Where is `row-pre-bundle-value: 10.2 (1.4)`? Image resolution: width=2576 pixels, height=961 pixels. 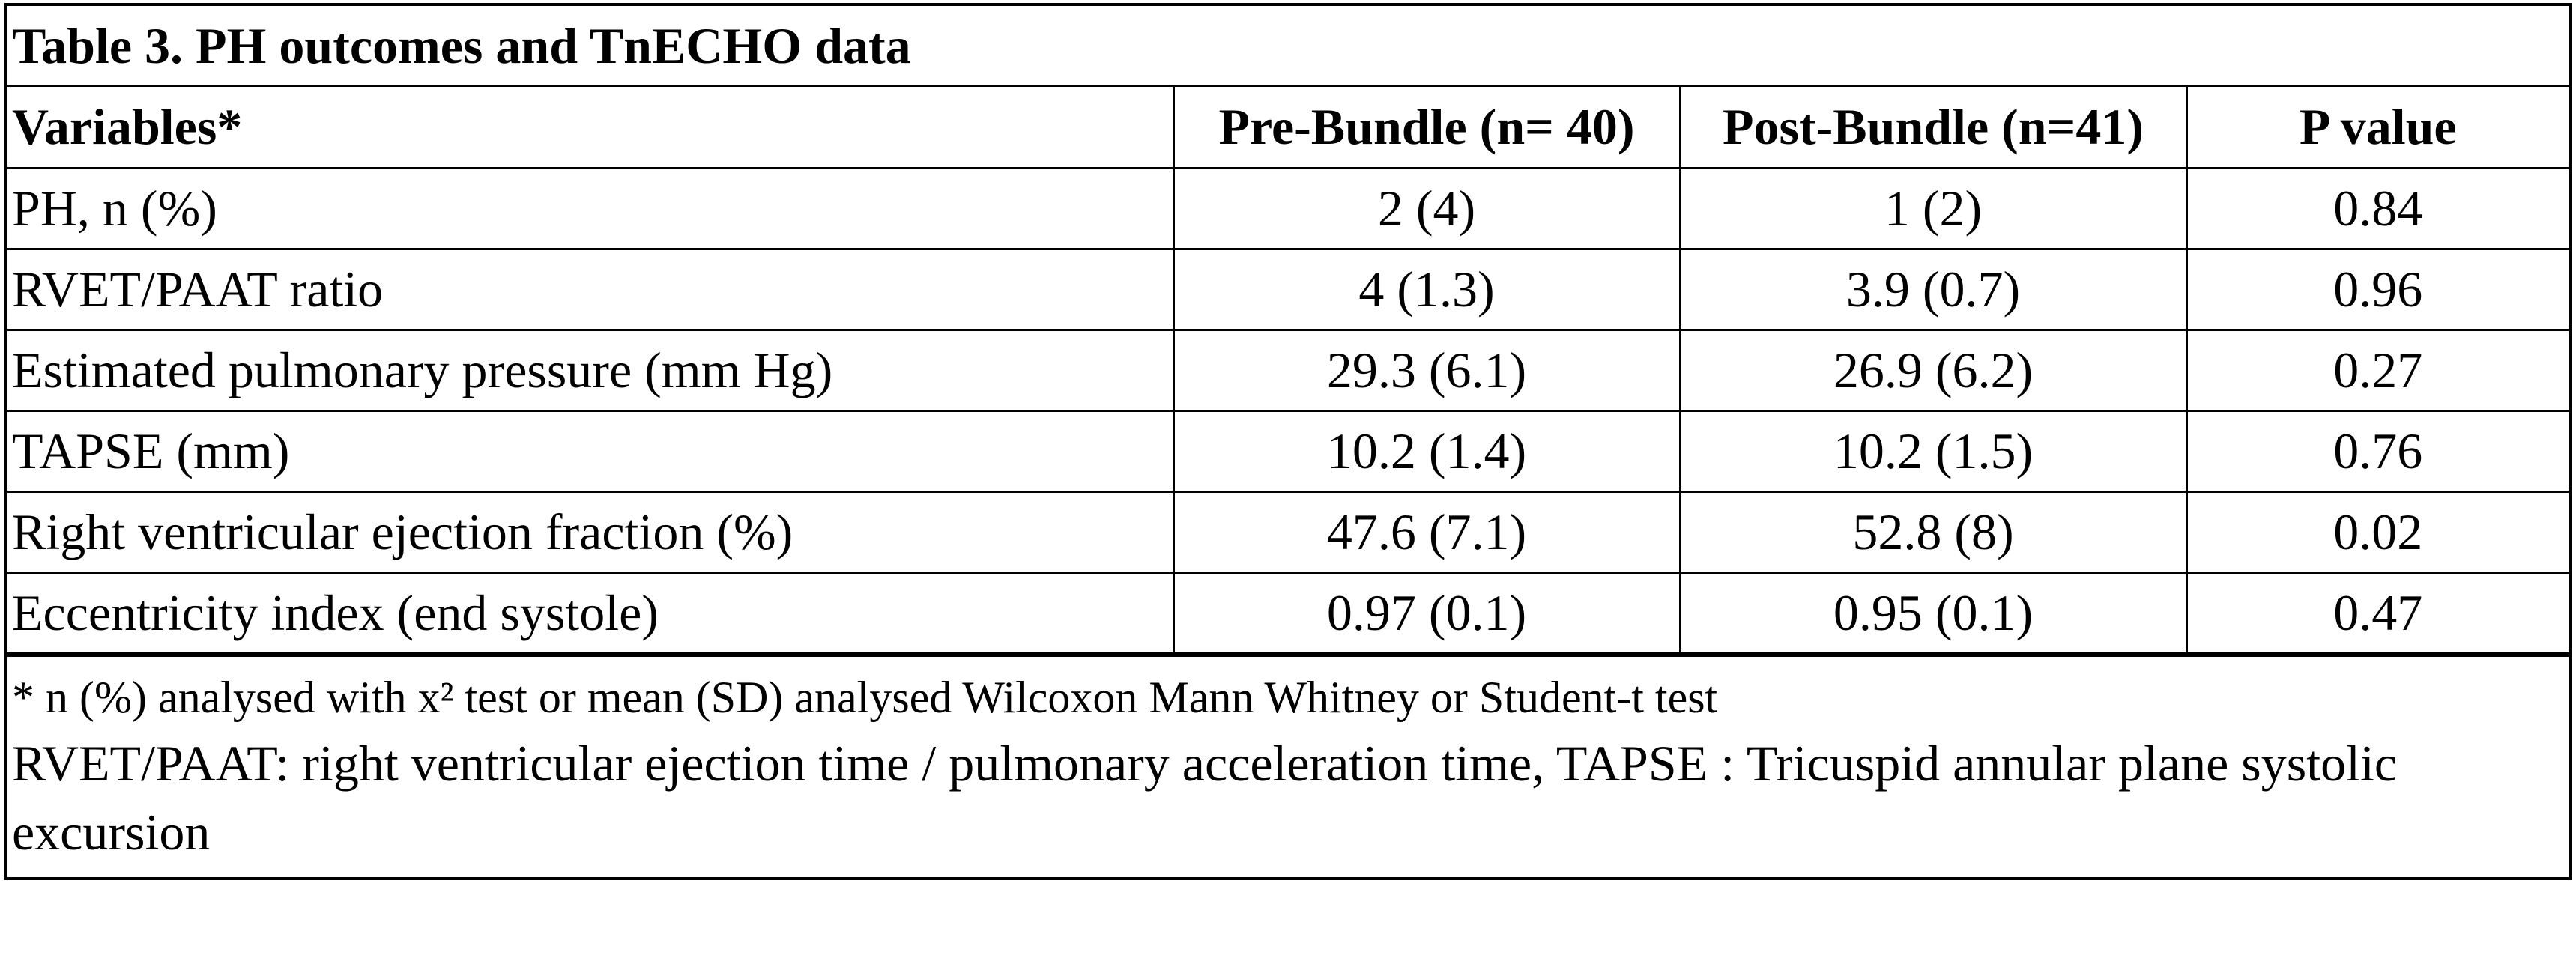
row-pre-bundle-value: 10.2 (1.4) is located at coordinates (1426, 451).